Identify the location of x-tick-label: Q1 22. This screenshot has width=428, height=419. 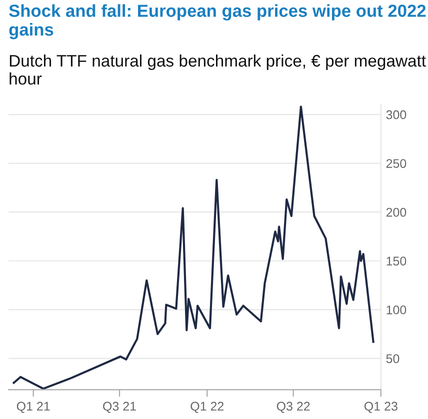
(207, 407).